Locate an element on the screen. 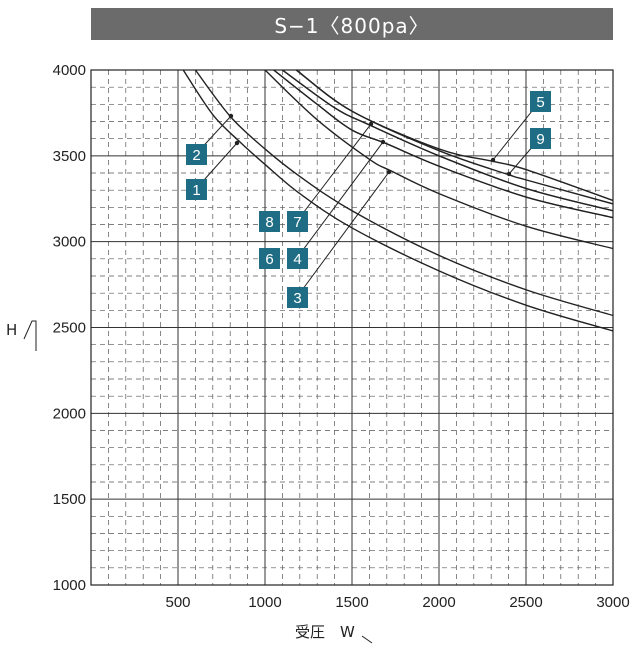 Image resolution: width=634 pixels, height=648 pixels. series-label-1: 1 is located at coordinates (196, 190).